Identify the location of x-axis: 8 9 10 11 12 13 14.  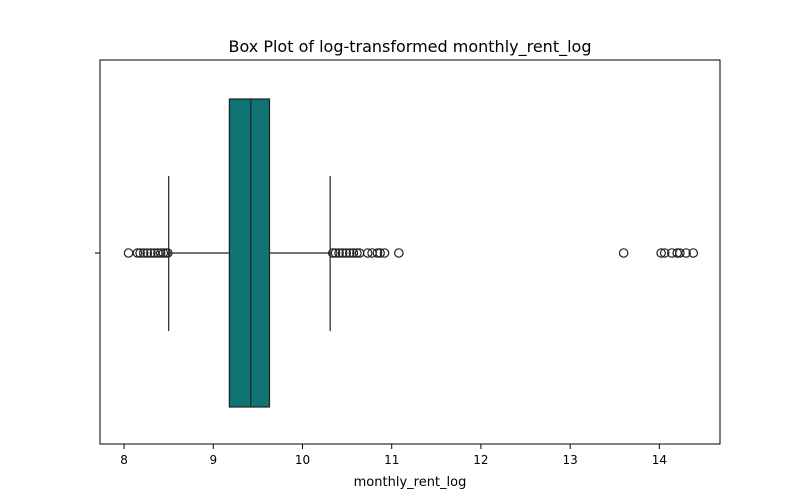
(393, 455).